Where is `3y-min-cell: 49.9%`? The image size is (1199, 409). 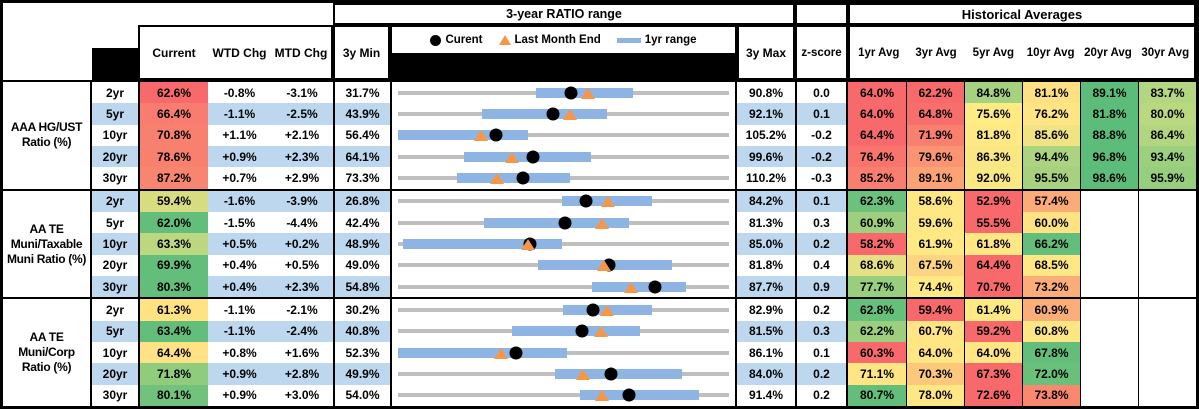 3y-min-cell: 49.9% is located at coordinates (361, 374).